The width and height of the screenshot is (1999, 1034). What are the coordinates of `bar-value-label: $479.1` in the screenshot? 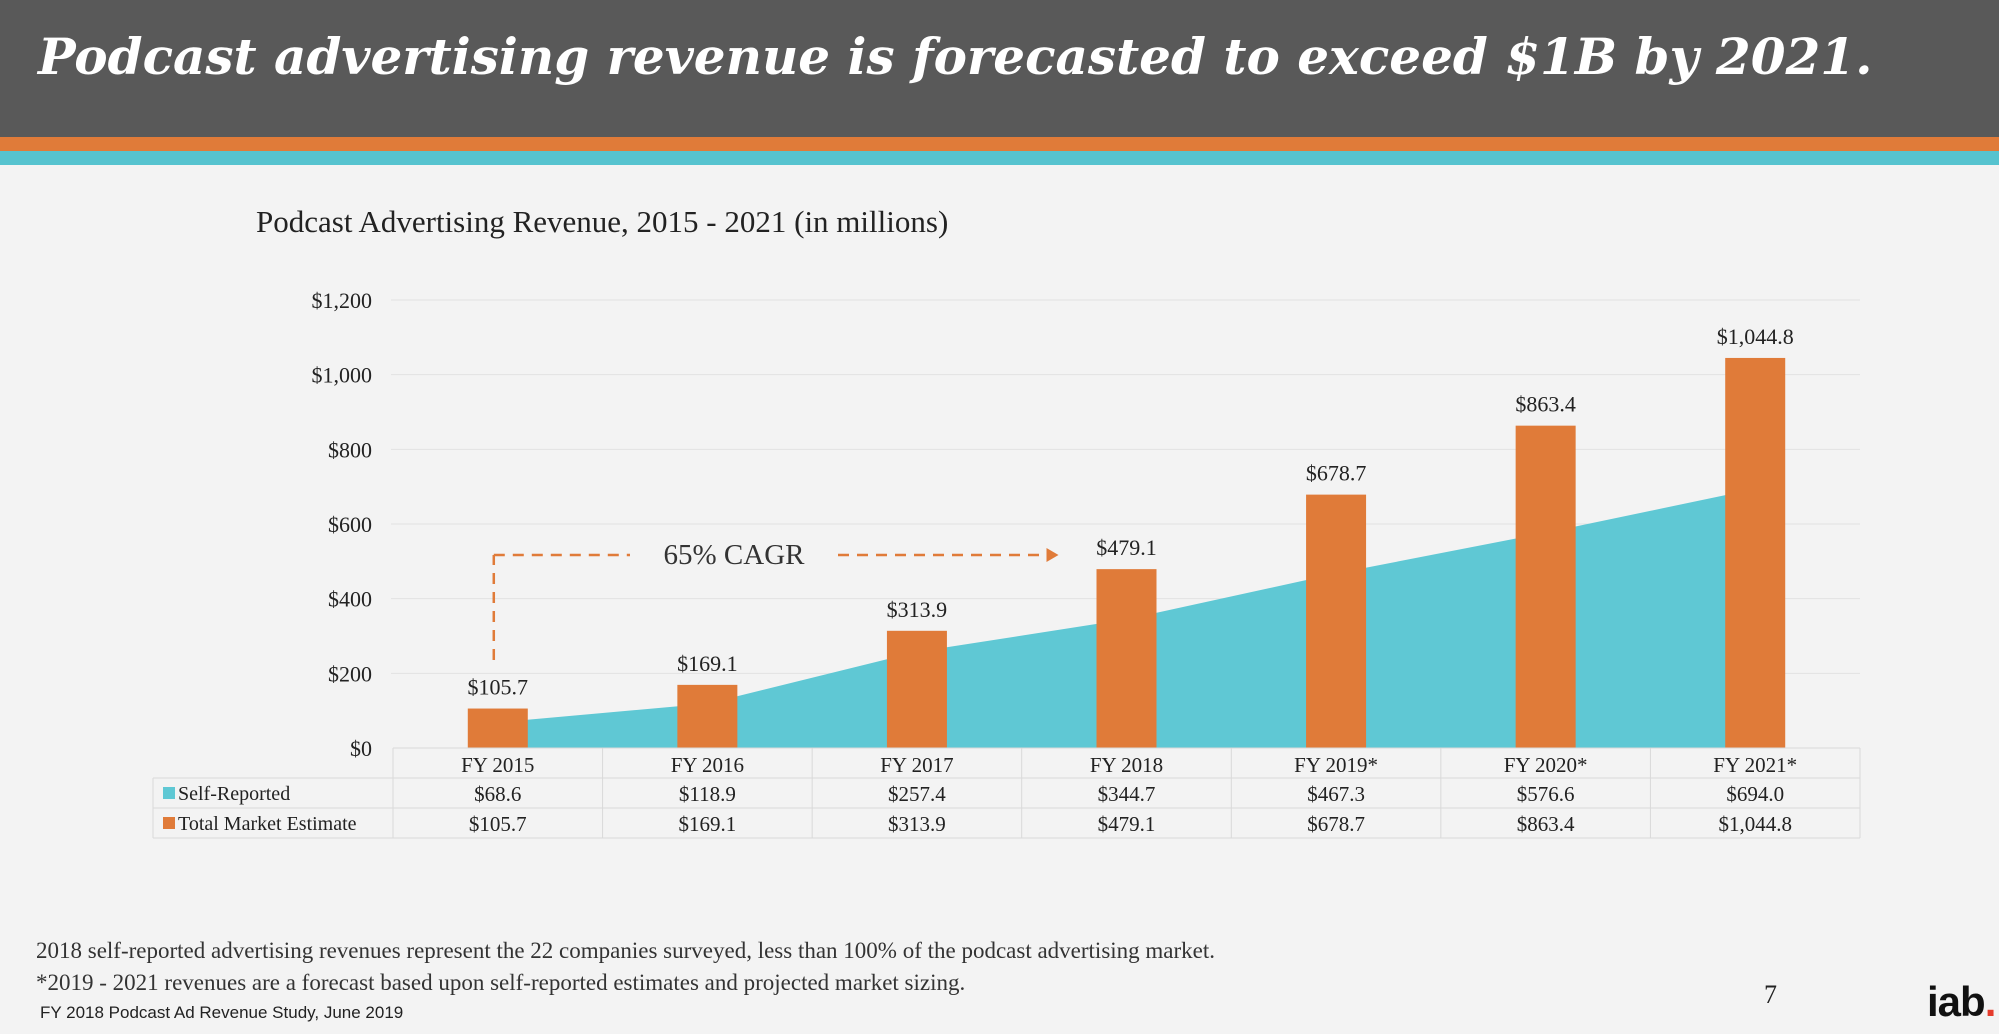 It's located at (1126, 547).